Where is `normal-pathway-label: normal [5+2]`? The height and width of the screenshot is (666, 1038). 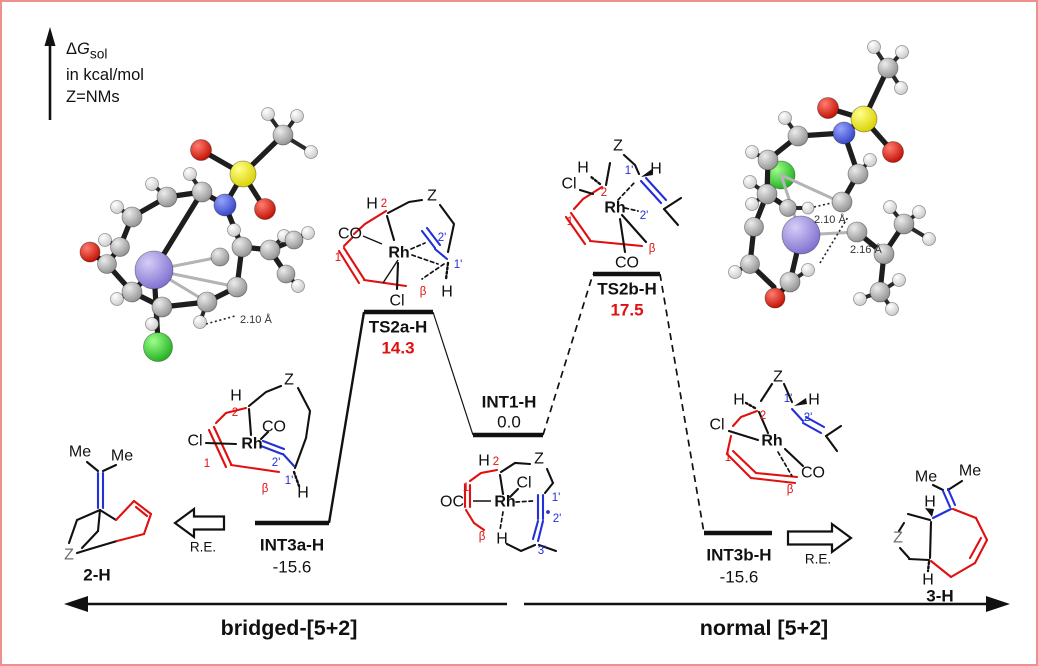
normal-pathway-label: normal [5+2] is located at coordinates (764, 628).